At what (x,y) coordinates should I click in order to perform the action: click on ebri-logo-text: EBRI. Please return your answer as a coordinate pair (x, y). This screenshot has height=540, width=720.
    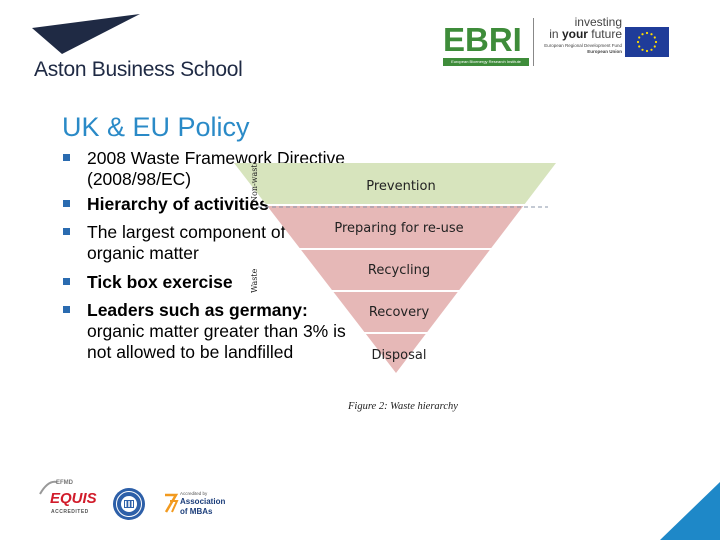
    Looking at the image, I should click on (482, 39).